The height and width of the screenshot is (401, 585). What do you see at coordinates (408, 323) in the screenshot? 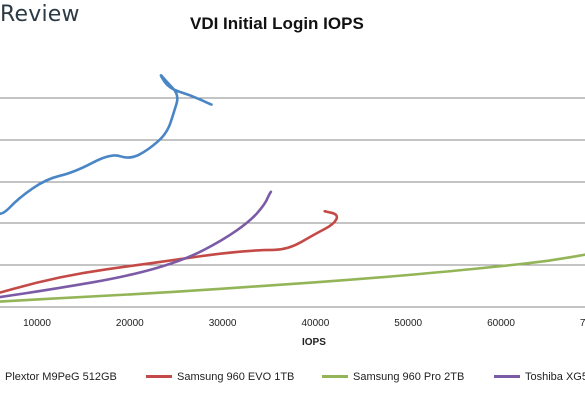
I see `x-tick-label: 50000` at bounding box center [408, 323].